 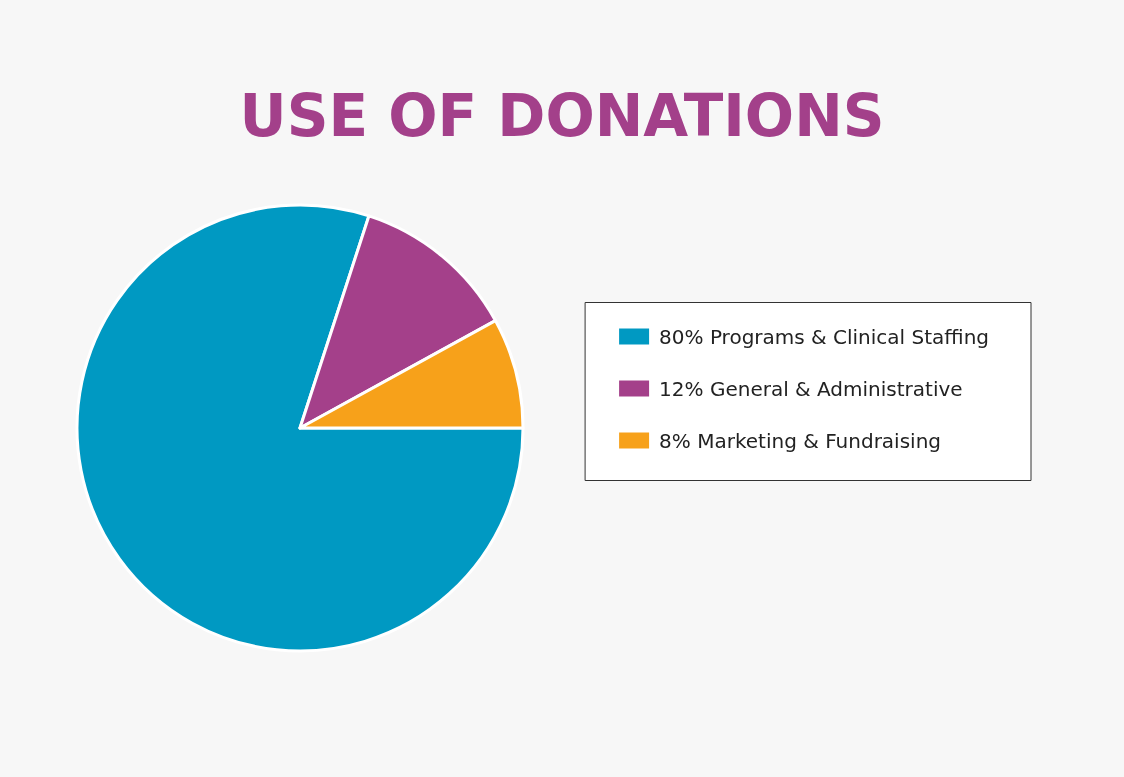 I want to click on legend-label: 12% General & Administrative, so click(x=811, y=388).